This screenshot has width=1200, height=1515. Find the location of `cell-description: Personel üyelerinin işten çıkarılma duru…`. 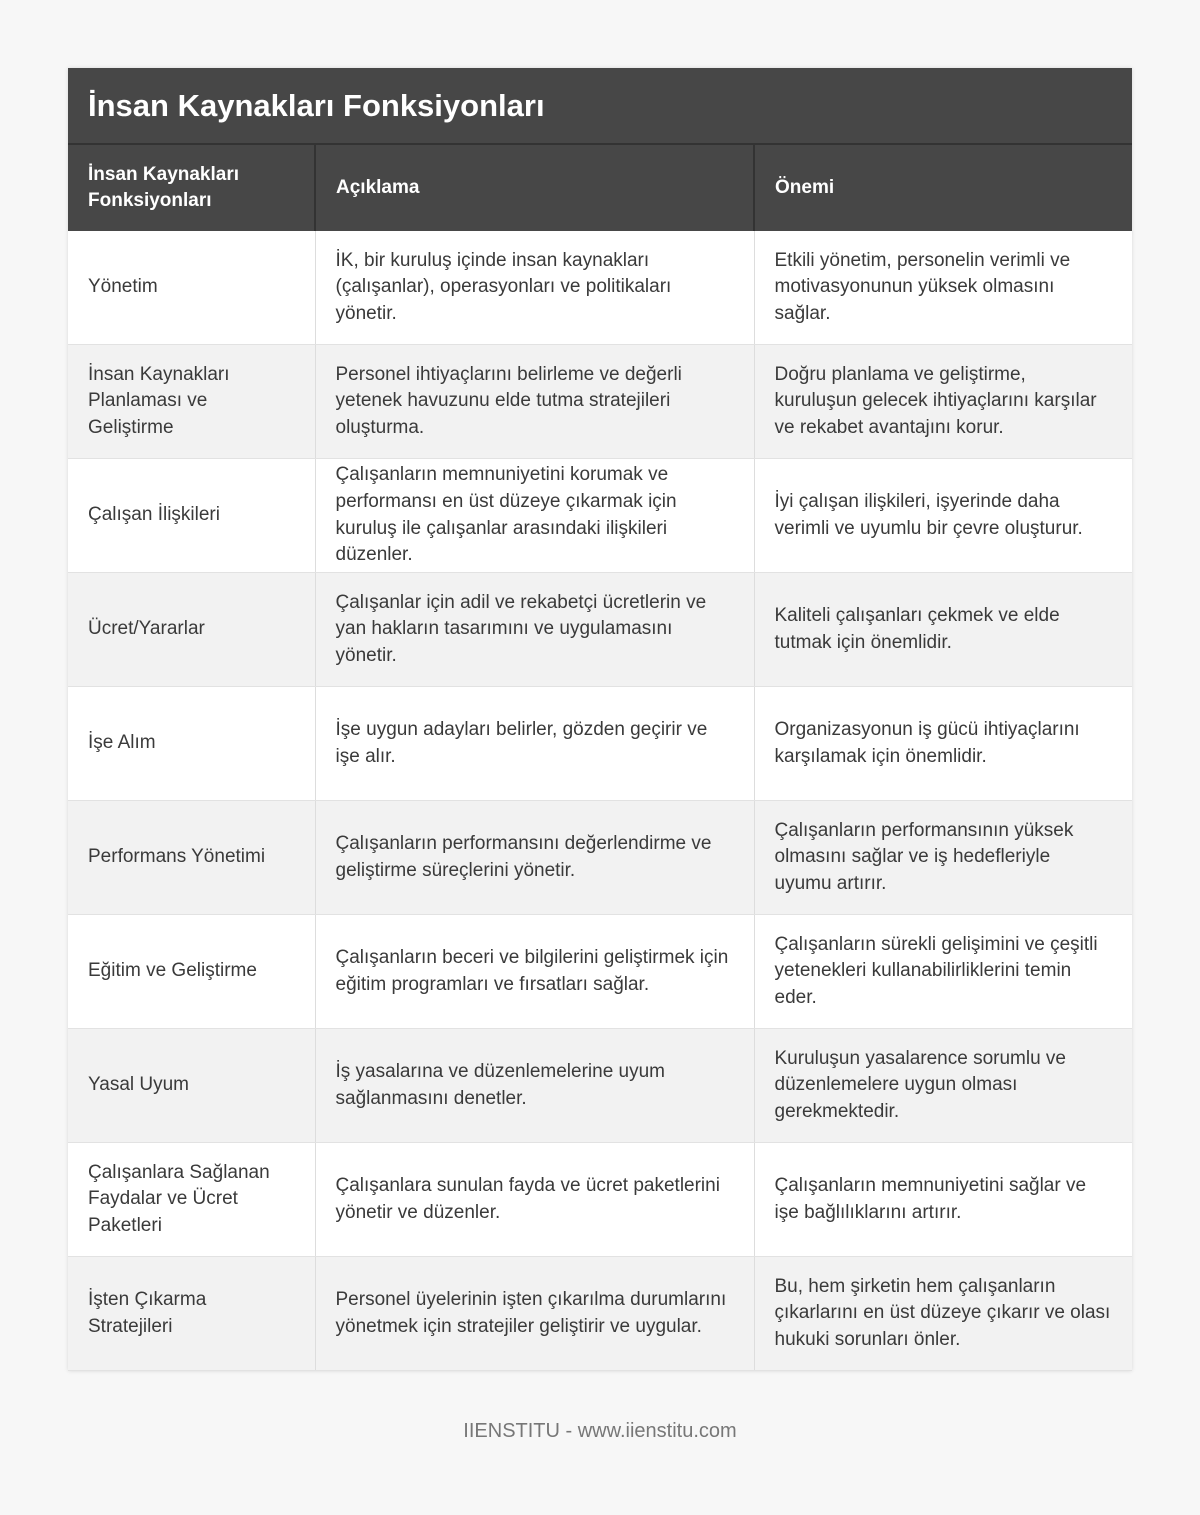

cell-description: Personel üyelerinin işten çıkarılma duru… is located at coordinates (535, 1313).